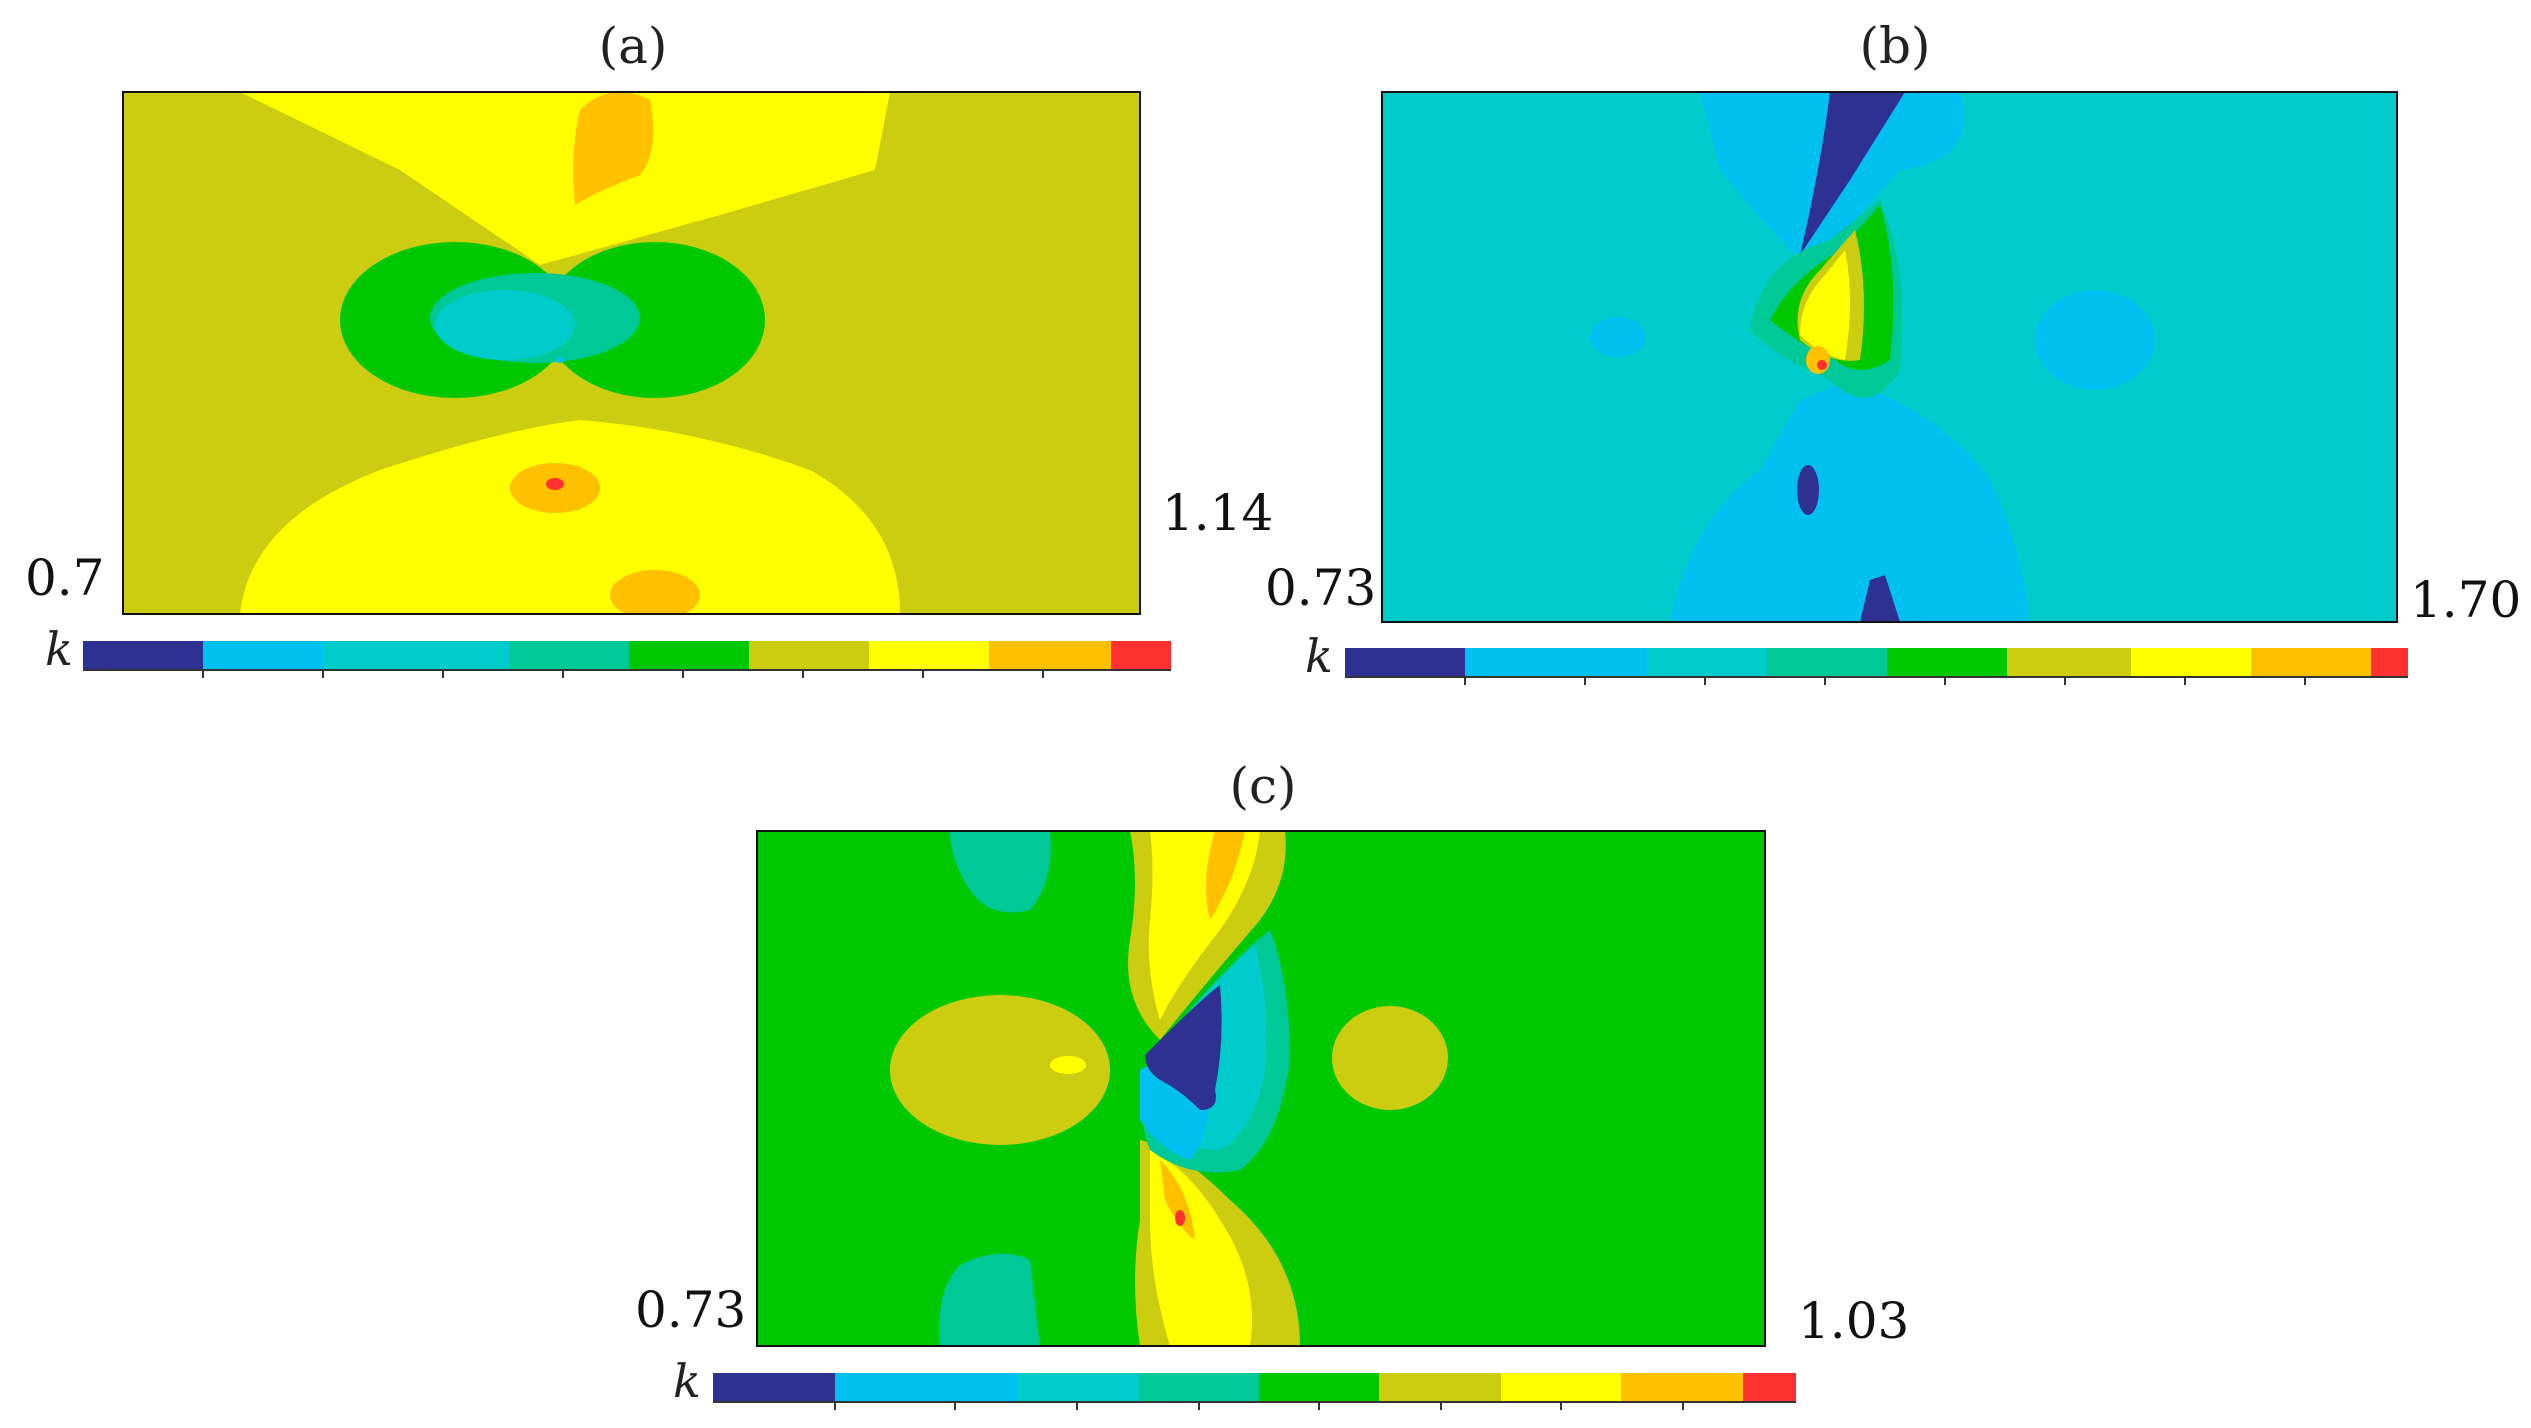 This screenshot has height=1428, width=2531. What do you see at coordinates (1254, 1391) in the screenshot?
I see `panel-c-colorbar` at bounding box center [1254, 1391].